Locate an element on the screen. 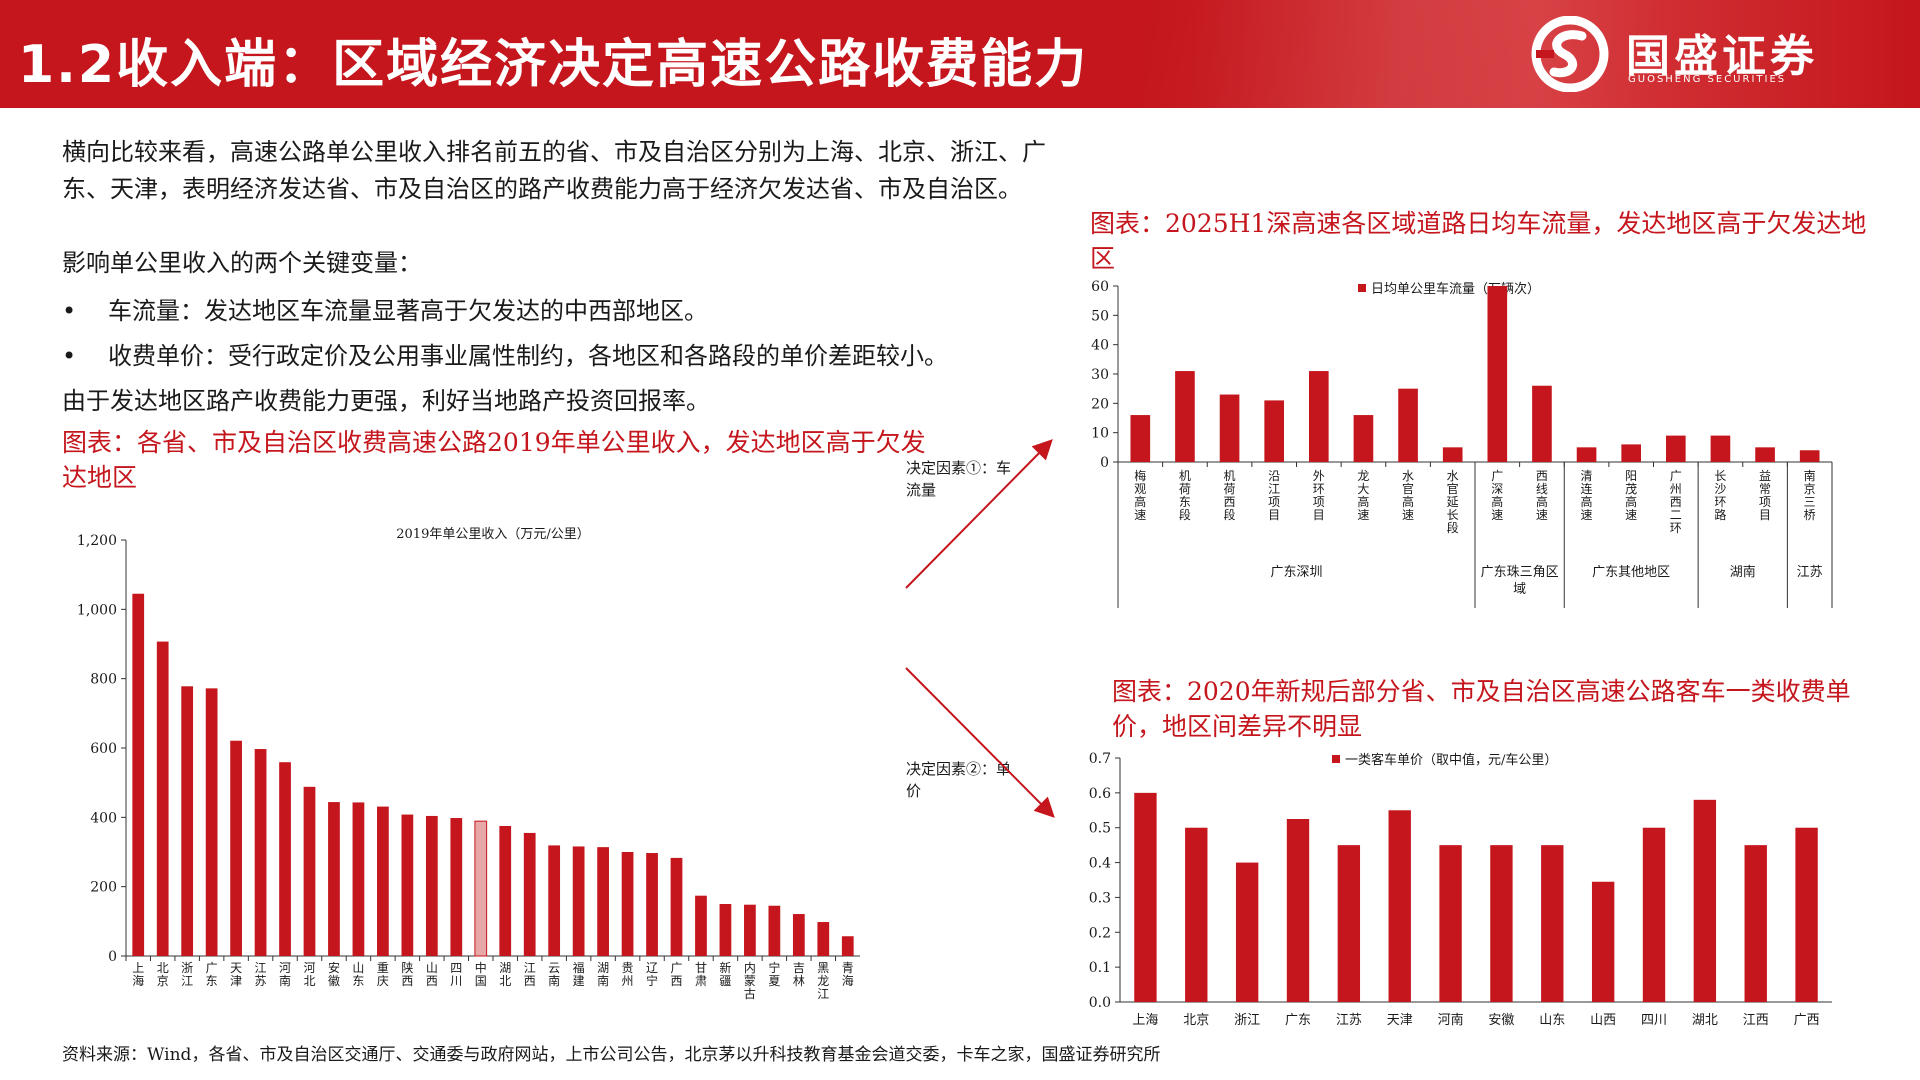 The image size is (1920, 1080). x-tick-label: 黑龙江 is located at coordinates (823, 980).